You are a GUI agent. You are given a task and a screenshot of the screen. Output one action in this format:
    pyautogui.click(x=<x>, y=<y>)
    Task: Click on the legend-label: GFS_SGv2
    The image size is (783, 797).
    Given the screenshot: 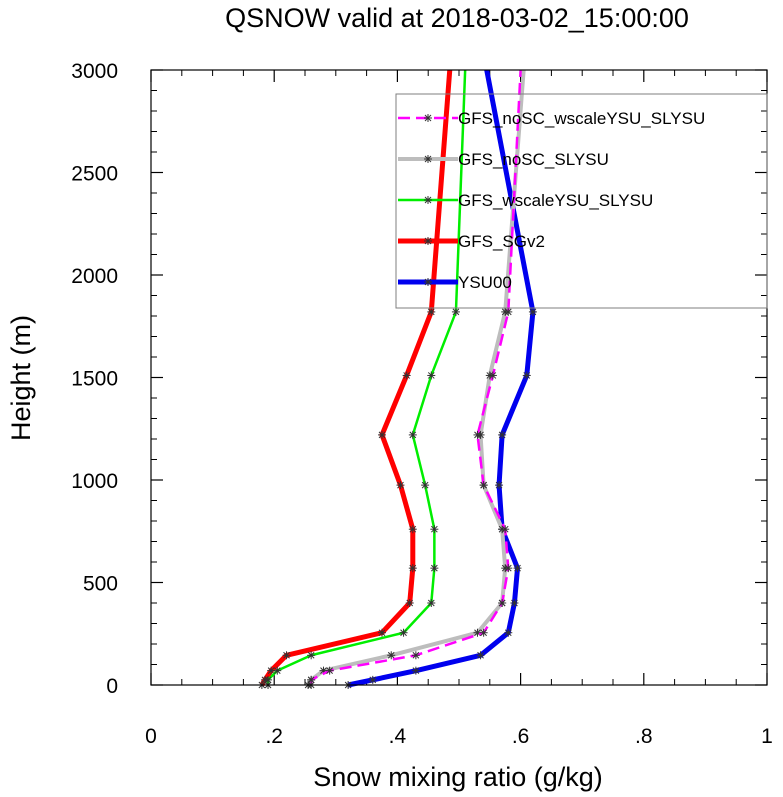 What is the action you would take?
    pyautogui.click(x=501, y=241)
    